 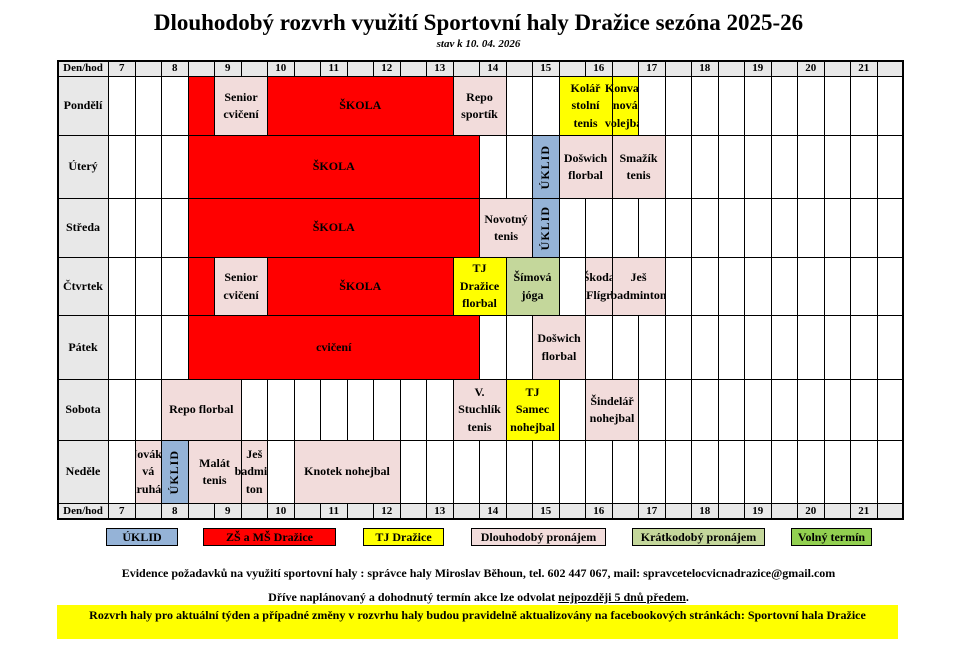 What do you see at coordinates (333, 347) in the screenshot?
I see `event-block: cvičení` at bounding box center [333, 347].